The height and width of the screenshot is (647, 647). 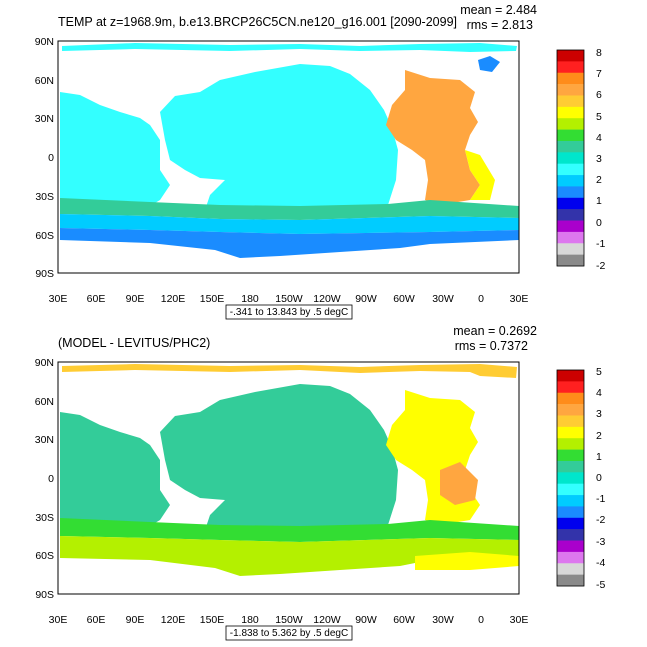 I want to click on bottom-colorbar-label: -2, so click(x=600, y=520).